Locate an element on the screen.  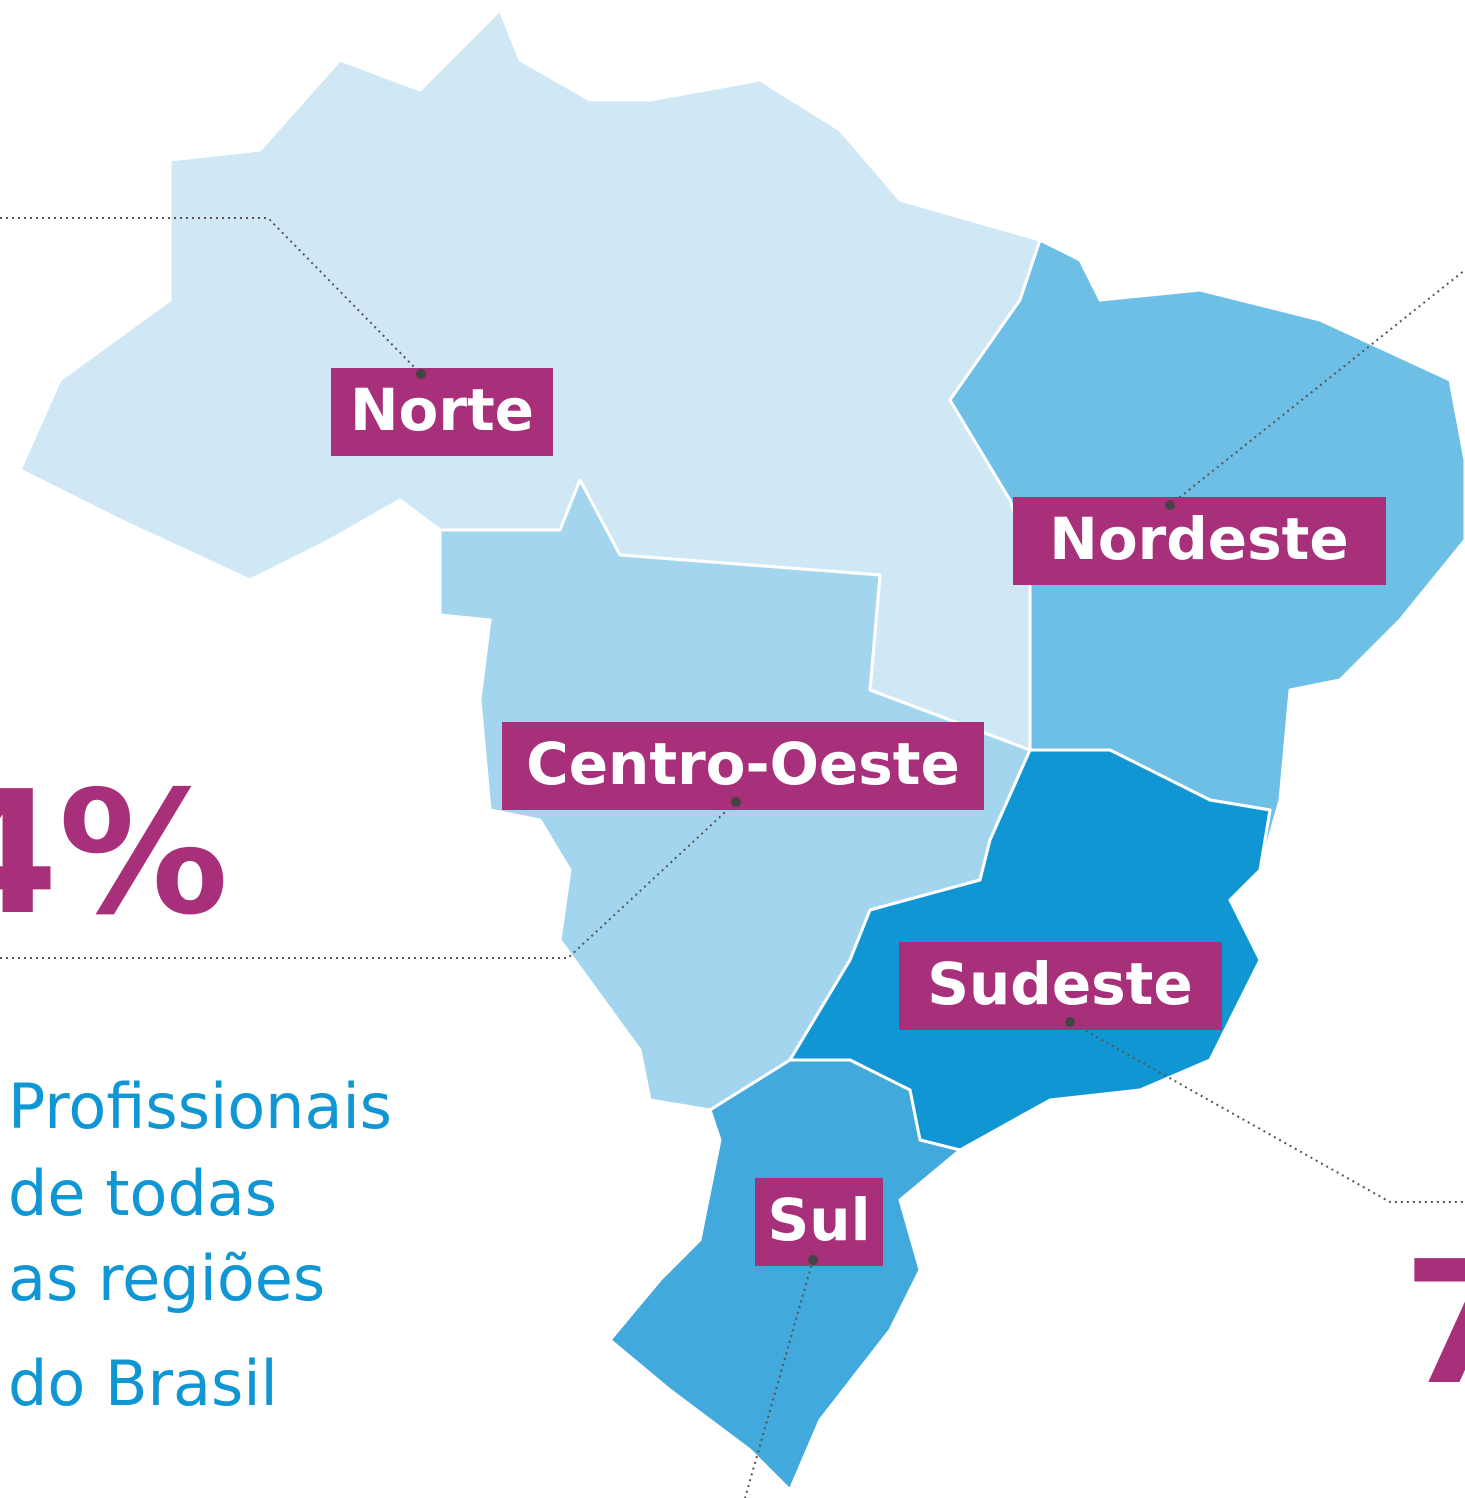
right-stat: 7 is located at coordinates (1434, 1324).